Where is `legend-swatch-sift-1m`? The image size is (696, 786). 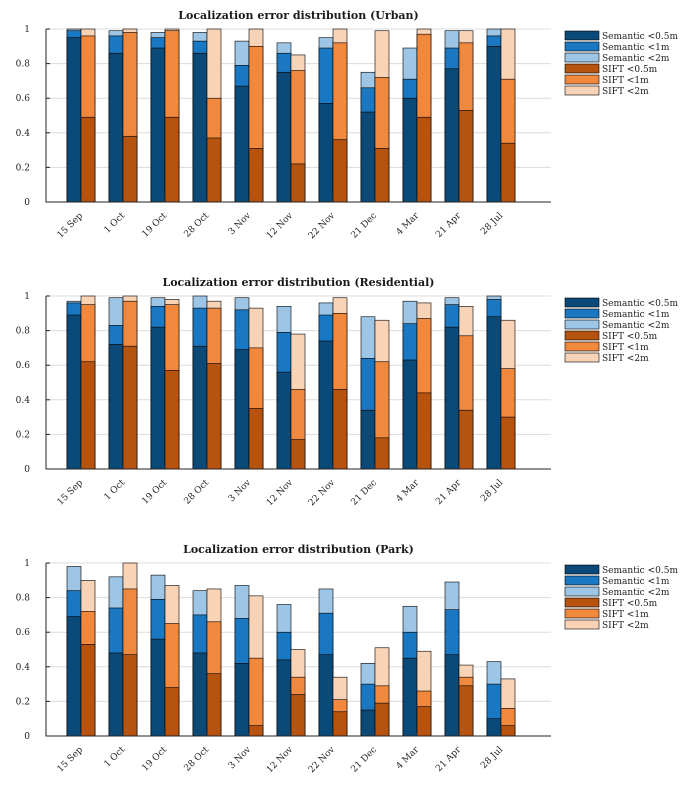 legend-swatch-sift-1m is located at coordinates (582, 79).